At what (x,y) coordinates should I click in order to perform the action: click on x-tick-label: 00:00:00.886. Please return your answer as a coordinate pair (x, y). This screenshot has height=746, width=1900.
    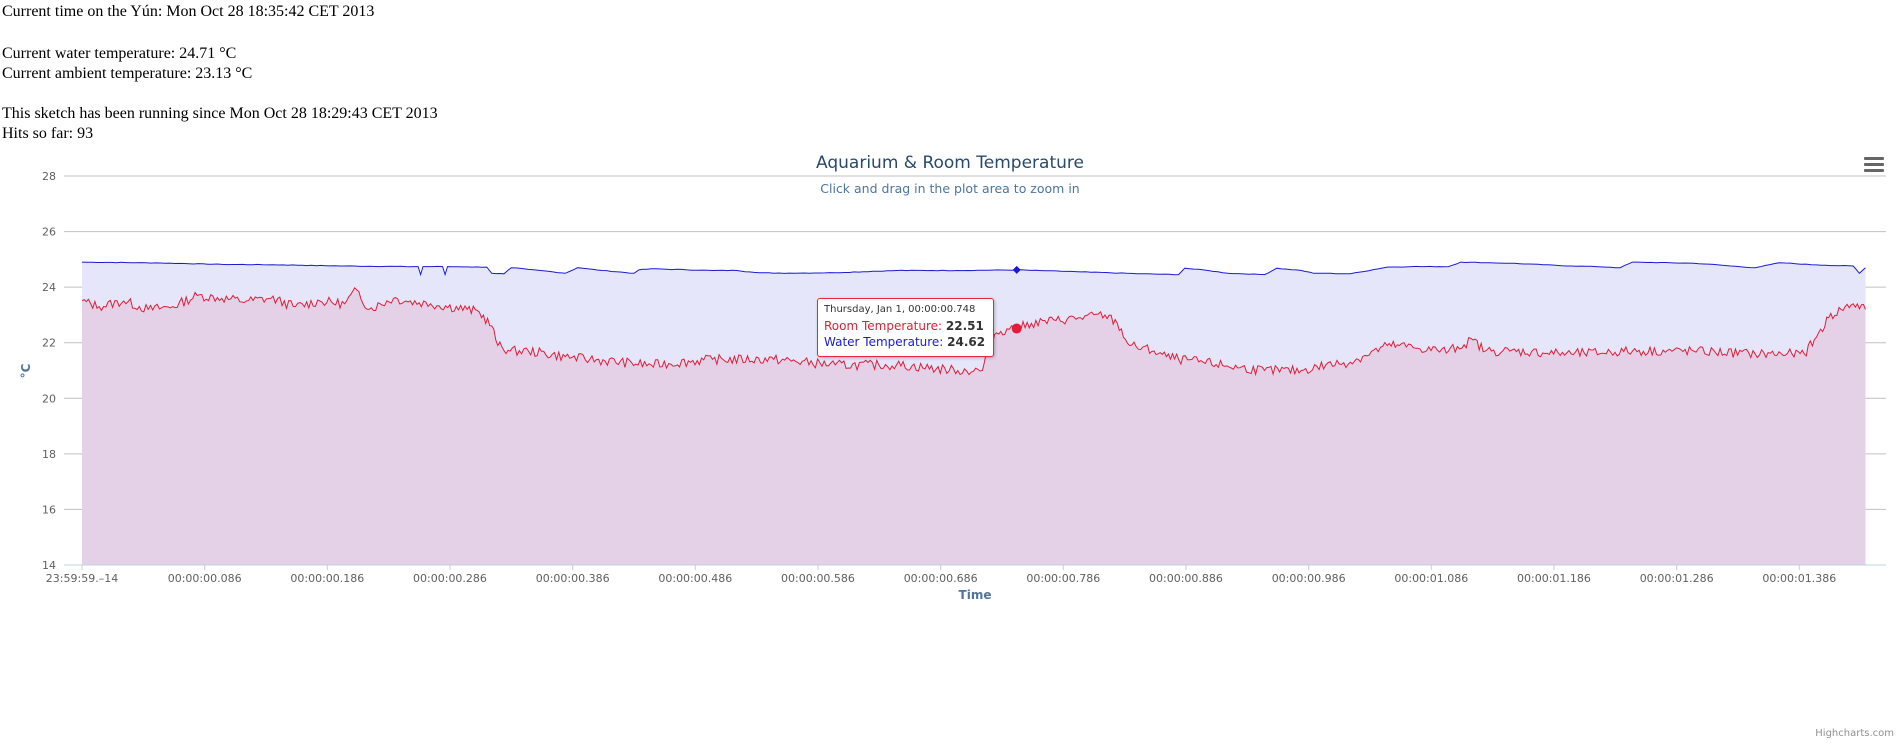
    Looking at the image, I should click on (1186, 578).